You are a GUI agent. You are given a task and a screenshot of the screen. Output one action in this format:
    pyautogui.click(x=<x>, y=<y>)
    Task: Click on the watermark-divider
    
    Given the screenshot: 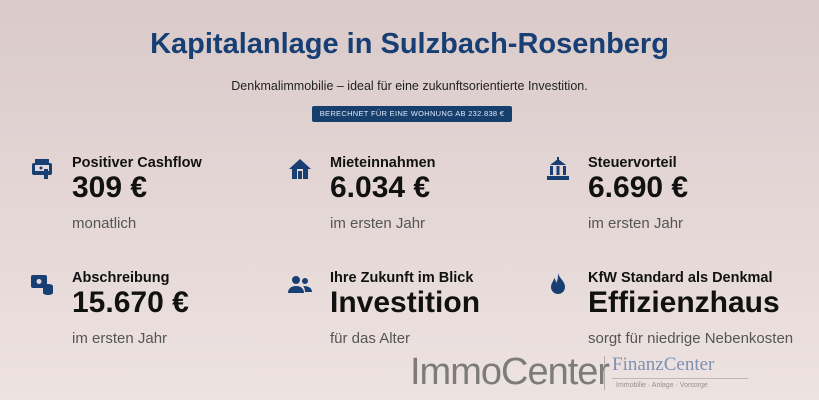 What is the action you would take?
    pyautogui.click(x=604, y=373)
    